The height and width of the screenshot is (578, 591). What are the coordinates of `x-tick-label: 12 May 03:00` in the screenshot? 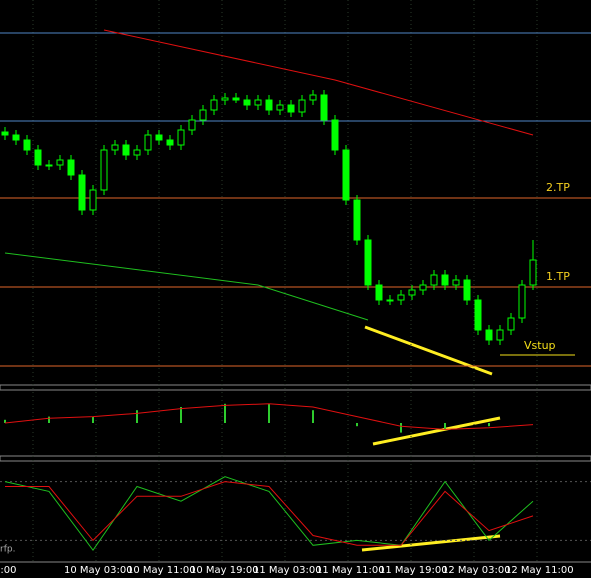 It's located at (476, 570).